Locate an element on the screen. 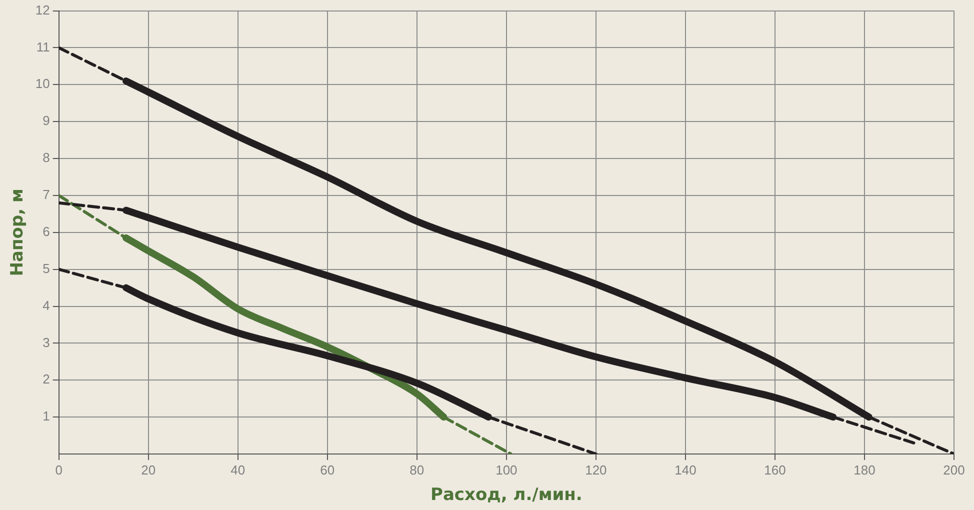  x-tick-label: 160 is located at coordinates (775, 470).